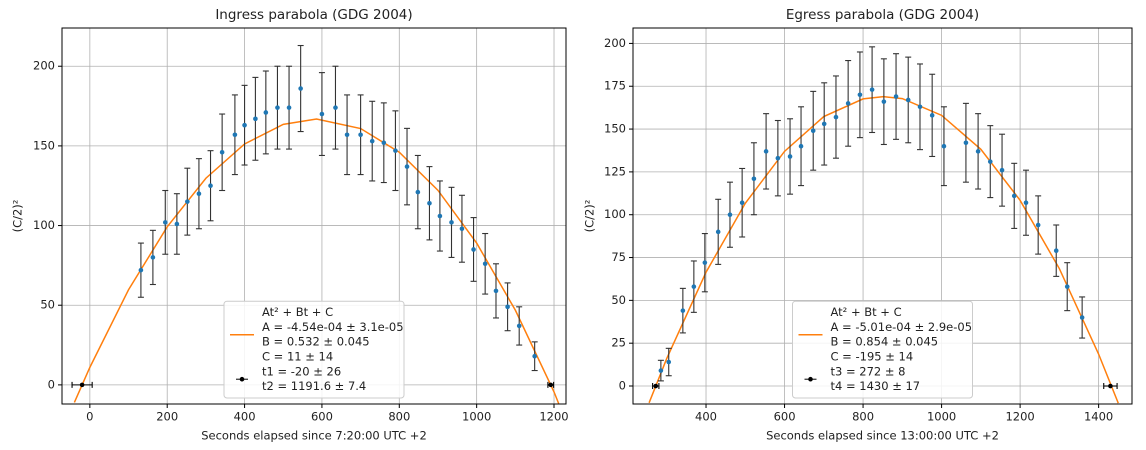  What do you see at coordinates (297, 312) in the screenshot?
I see `legend-label: At² + Bt + C` at bounding box center [297, 312].